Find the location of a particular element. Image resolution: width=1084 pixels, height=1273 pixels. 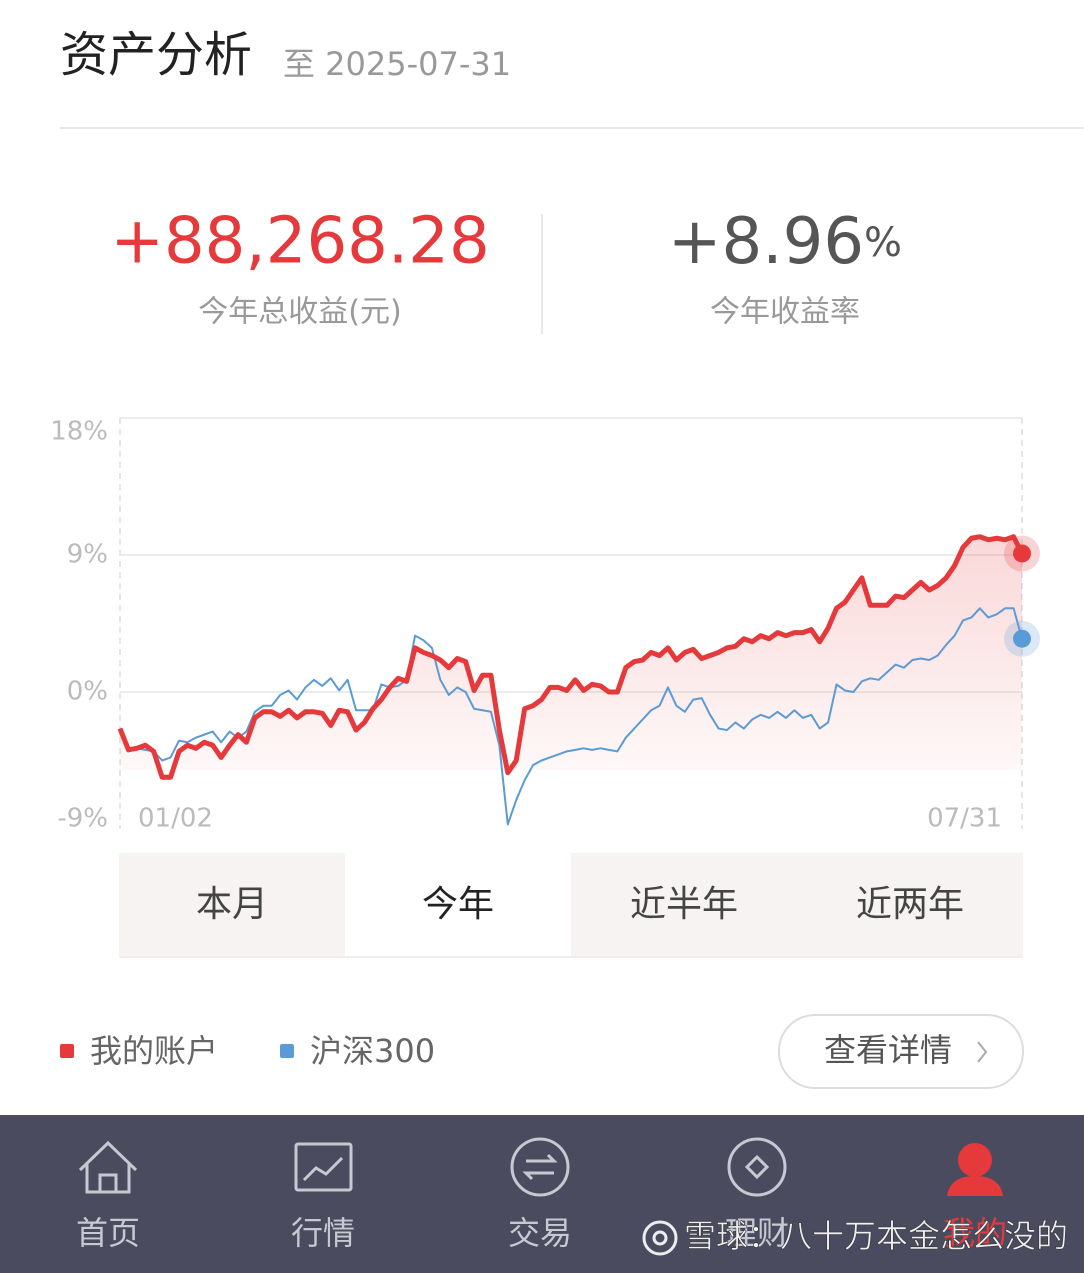

watermark-logo-inner is located at coordinates (660, 1238).